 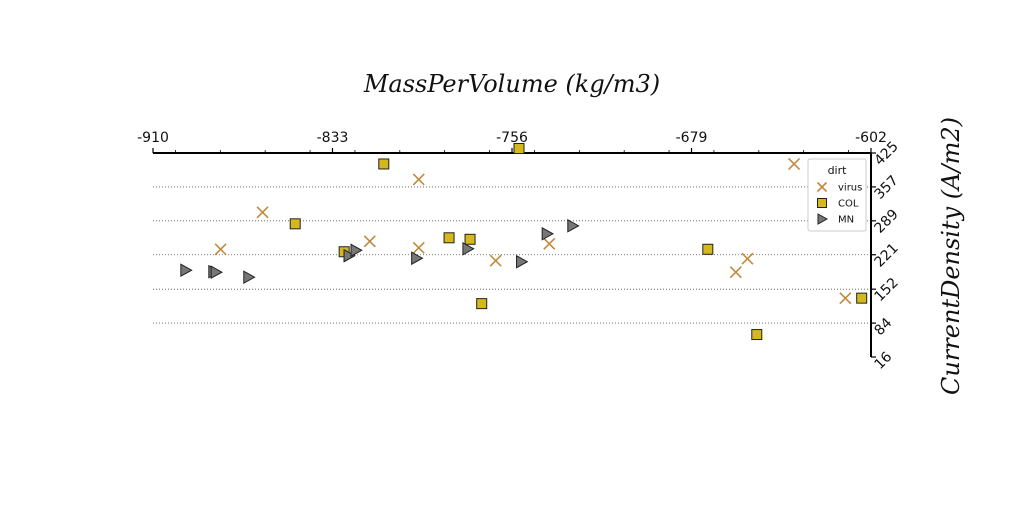 I want to click on x-tick-label: -679, so click(x=692, y=138).